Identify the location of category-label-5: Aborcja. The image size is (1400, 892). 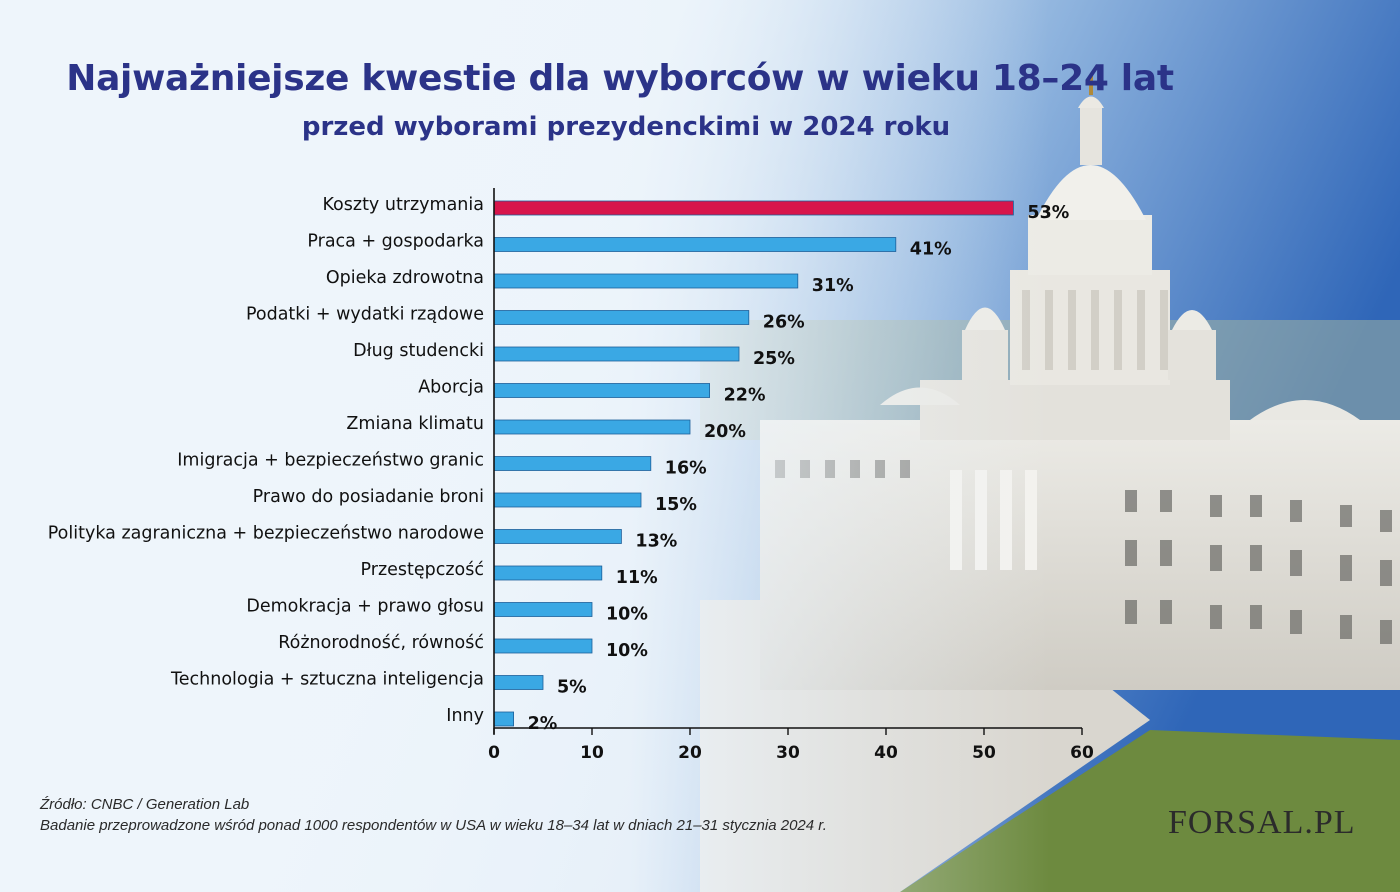
(451, 388).